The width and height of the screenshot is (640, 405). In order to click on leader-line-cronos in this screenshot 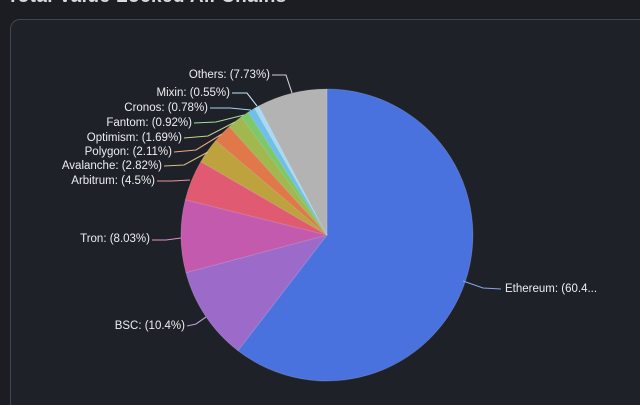, I will do `click(231, 109)`.